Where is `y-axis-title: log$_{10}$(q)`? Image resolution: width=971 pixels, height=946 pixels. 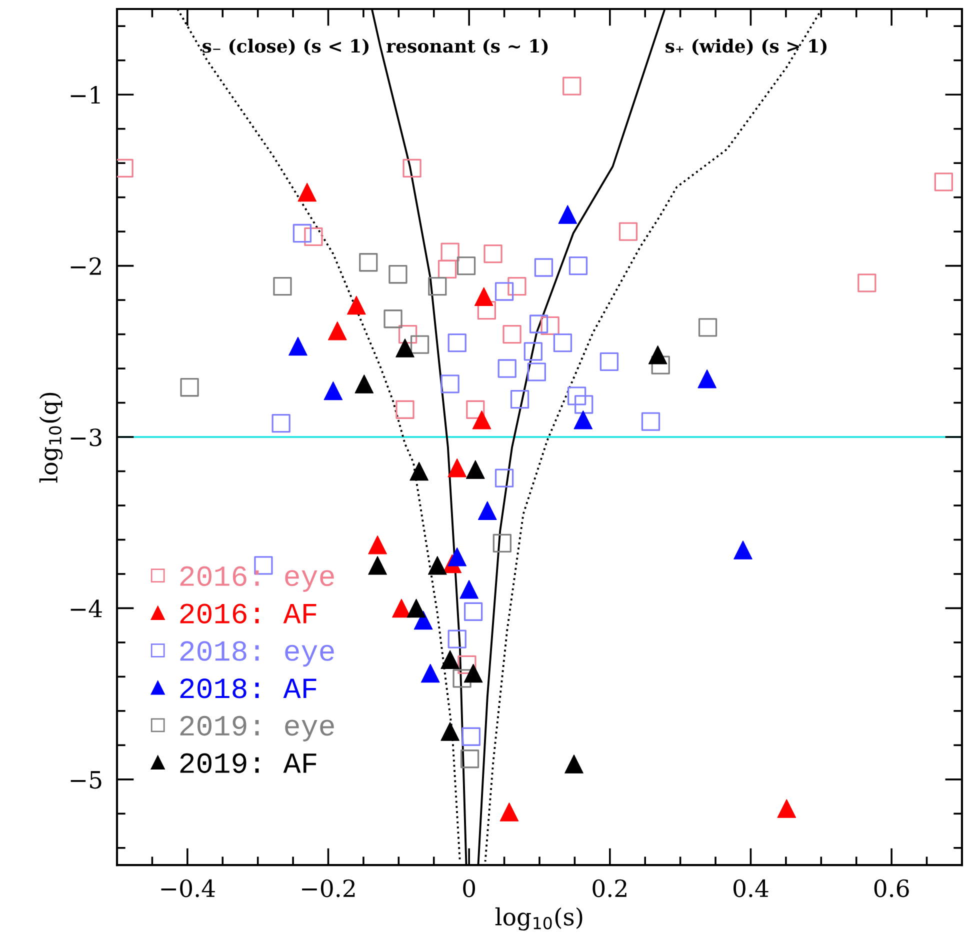 y-axis-title: log$_{10}$(q) is located at coordinates (51, 437).